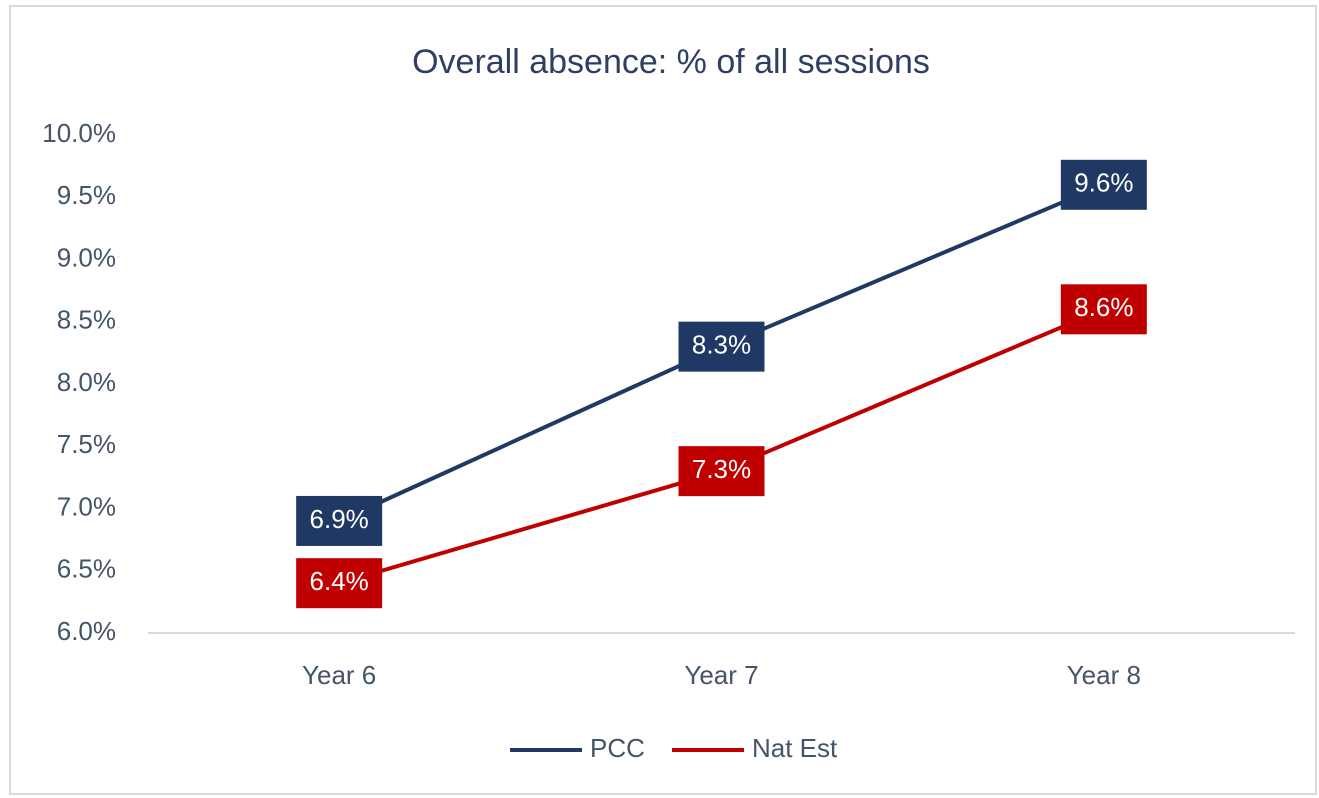 The height and width of the screenshot is (798, 1319). Describe the element at coordinates (86, 320) in the screenshot. I see `y-tick-label: 8.5%` at that location.